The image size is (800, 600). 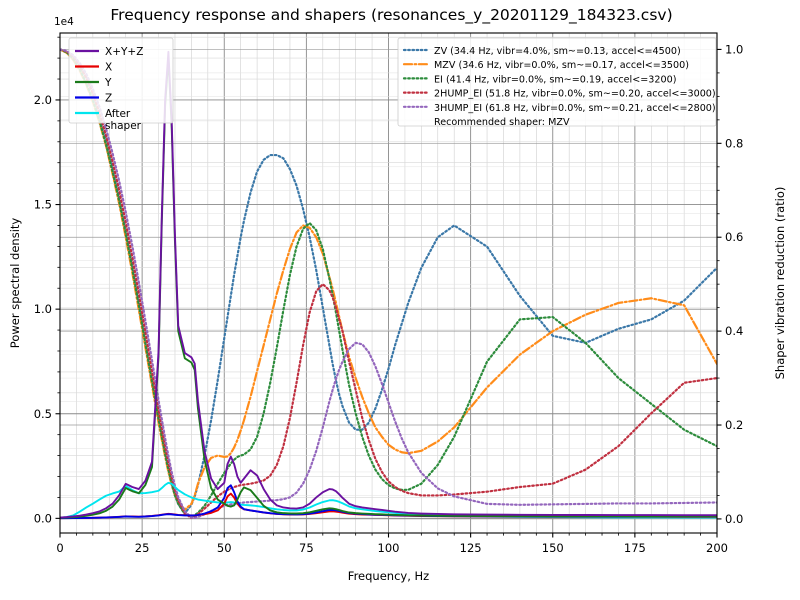 I want to click on y-left-tick-label: 2.0, so click(x=43, y=100).